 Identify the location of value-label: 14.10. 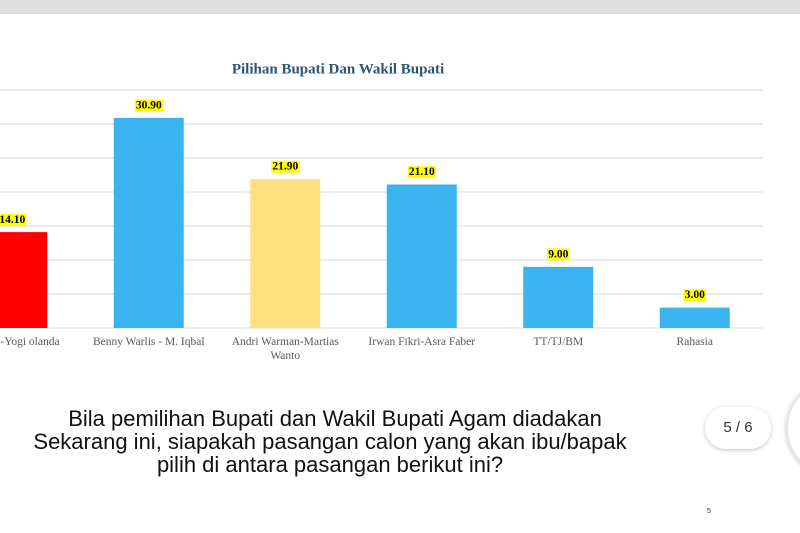
(12, 220).